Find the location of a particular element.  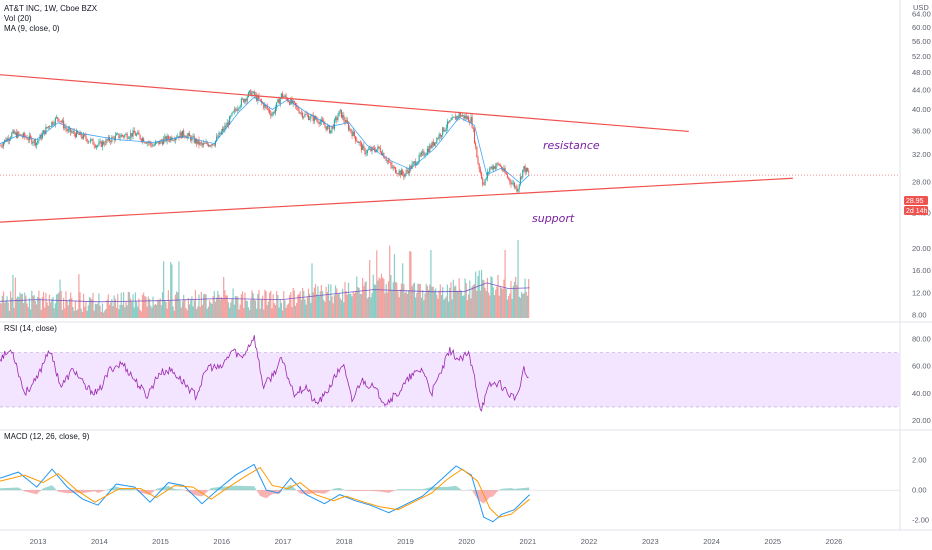

rsi-label: RSI (14, close) is located at coordinates (30, 328).